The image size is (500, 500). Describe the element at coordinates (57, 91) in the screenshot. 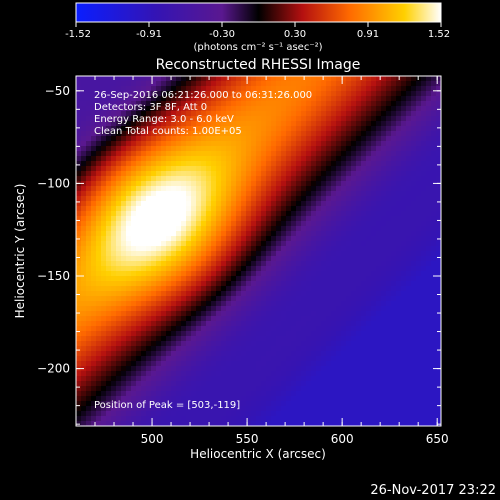

I see `y-tick-label: −50` at that location.